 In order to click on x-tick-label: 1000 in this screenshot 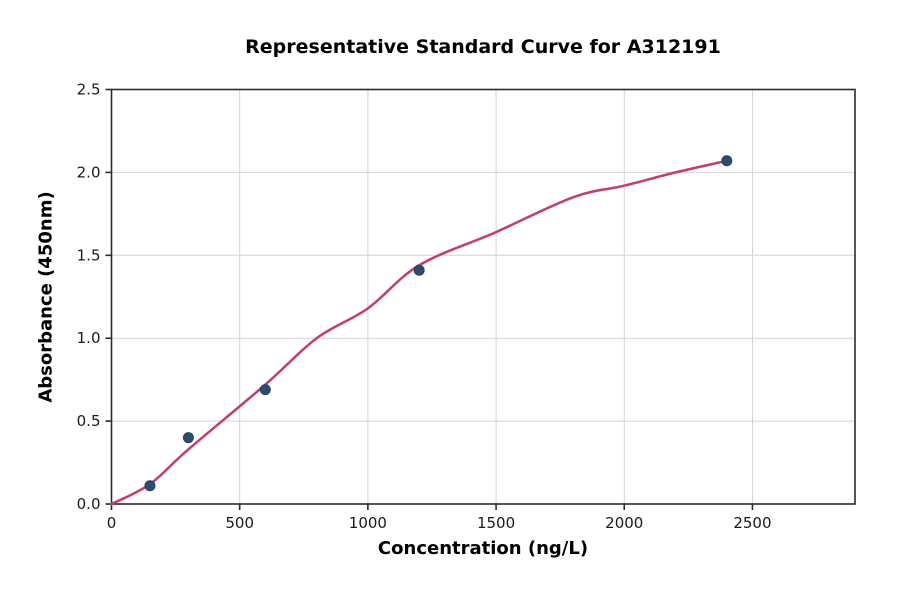, I will do `click(368, 523)`.